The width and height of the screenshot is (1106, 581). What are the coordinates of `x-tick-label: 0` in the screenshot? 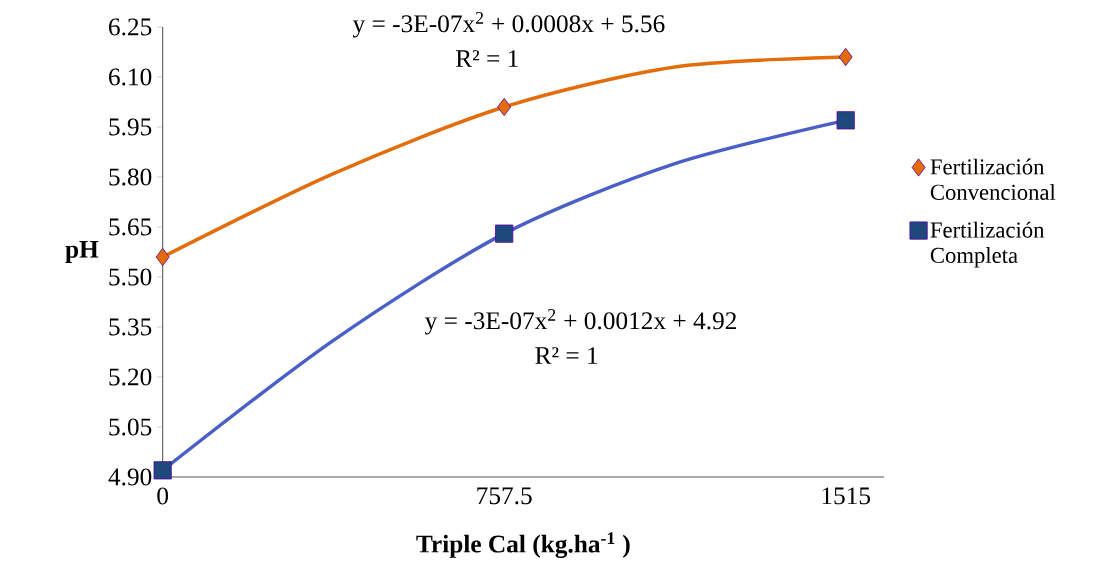 It's located at (163, 496).